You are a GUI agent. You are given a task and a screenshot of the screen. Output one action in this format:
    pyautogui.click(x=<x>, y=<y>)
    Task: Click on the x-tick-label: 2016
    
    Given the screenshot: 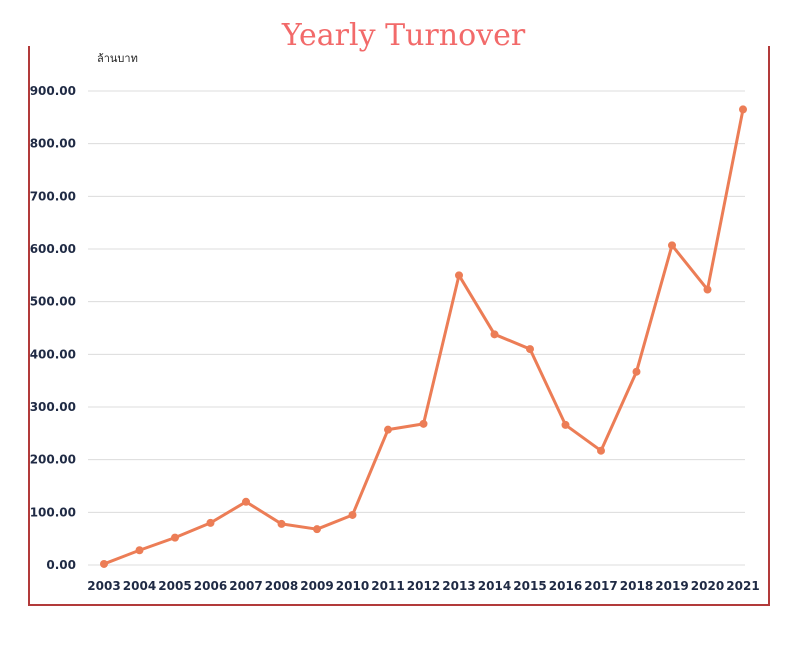 What is the action you would take?
    pyautogui.click(x=565, y=586)
    